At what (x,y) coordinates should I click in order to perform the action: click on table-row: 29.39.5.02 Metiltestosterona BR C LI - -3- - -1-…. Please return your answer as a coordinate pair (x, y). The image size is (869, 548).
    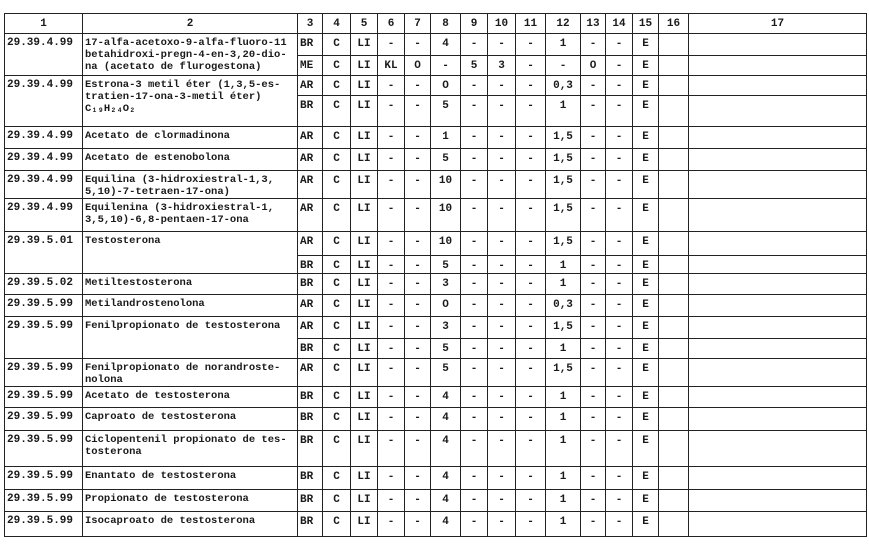
    Looking at the image, I should click on (435, 284).